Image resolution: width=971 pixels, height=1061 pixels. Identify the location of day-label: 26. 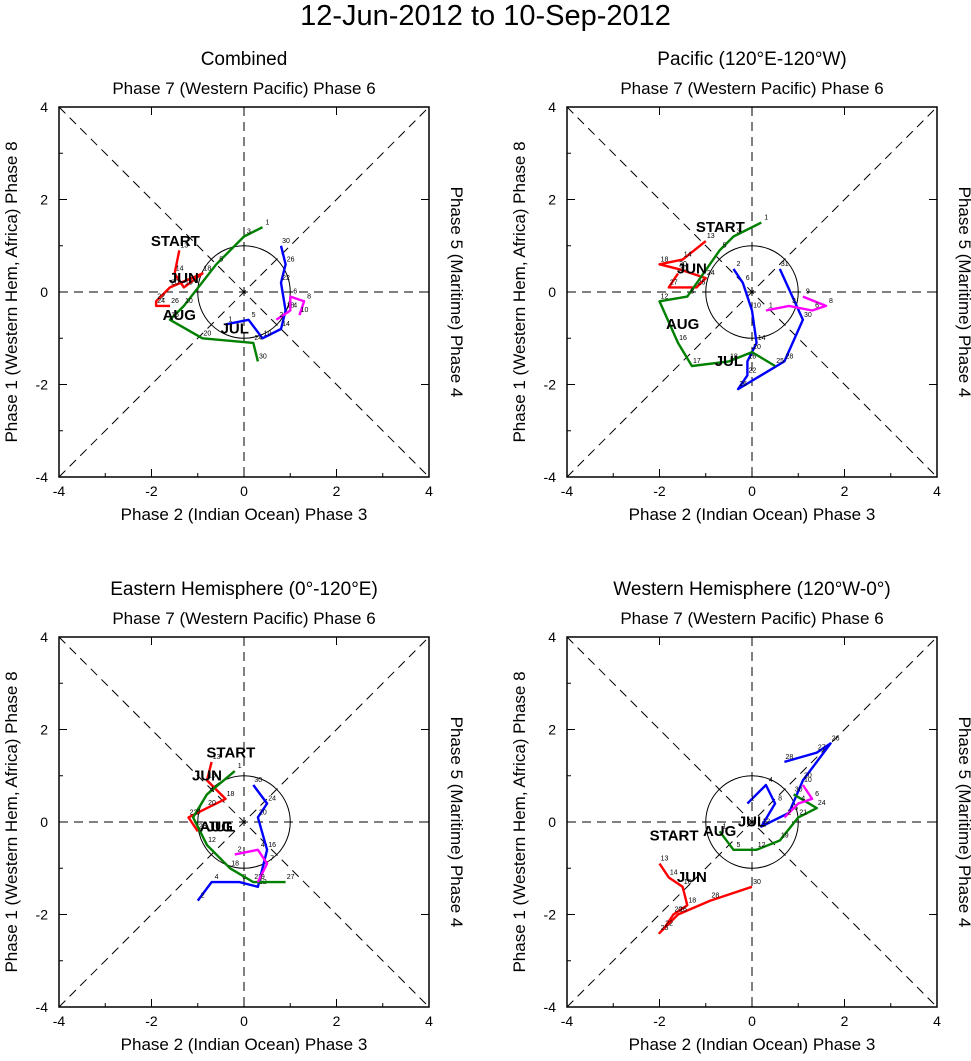
(743, 384).